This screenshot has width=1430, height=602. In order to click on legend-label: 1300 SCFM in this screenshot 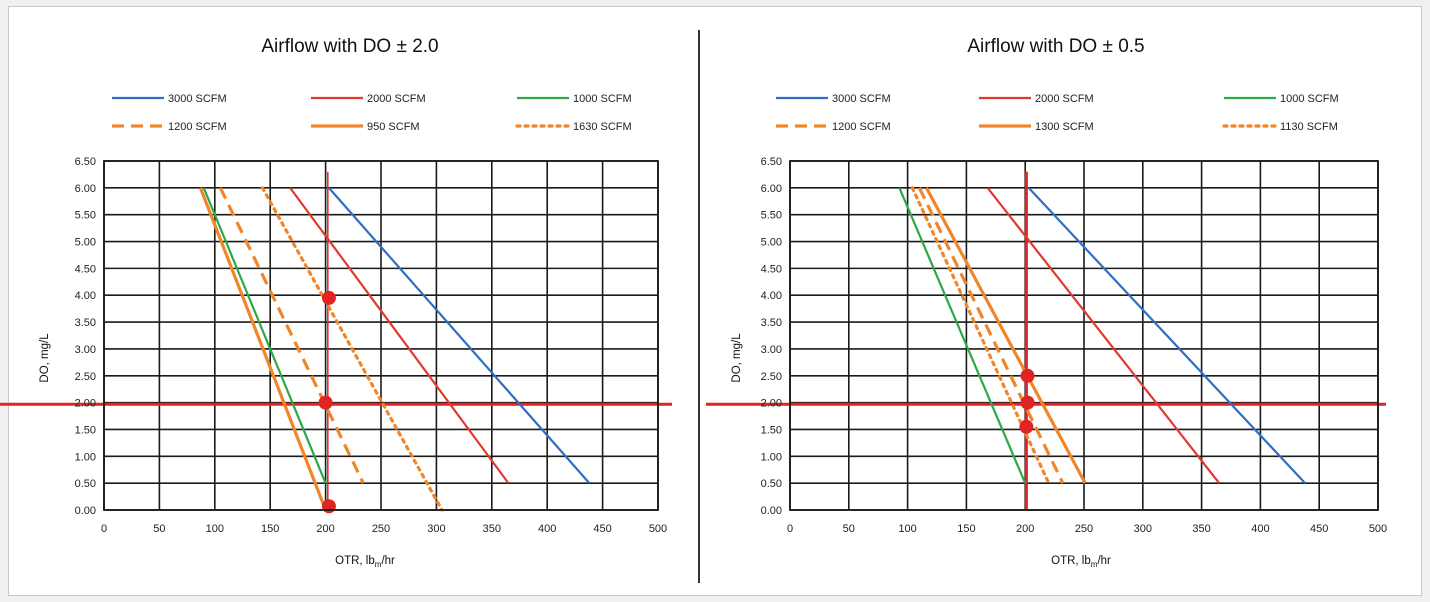, I will do `click(1064, 127)`.